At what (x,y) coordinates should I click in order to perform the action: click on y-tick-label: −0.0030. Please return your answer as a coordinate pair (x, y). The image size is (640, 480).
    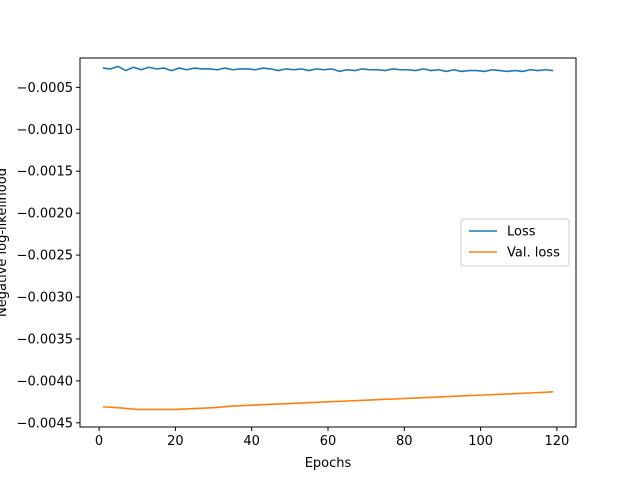
    Looking at the image, I should click on (45, 298).